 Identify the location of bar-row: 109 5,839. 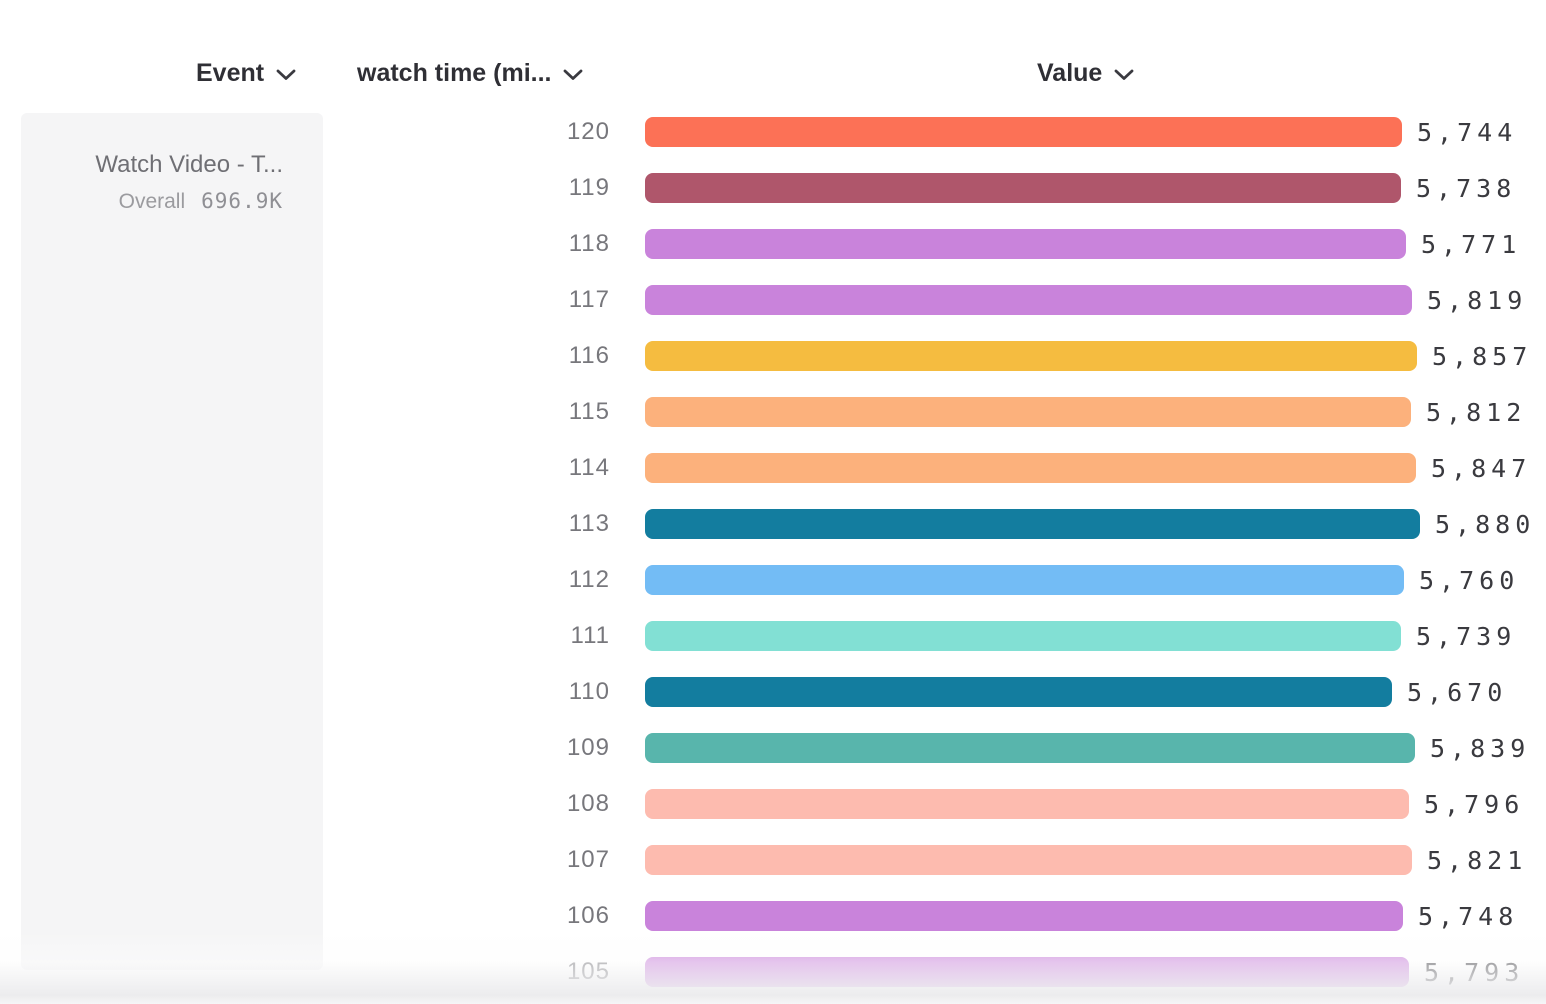
(773, 748).